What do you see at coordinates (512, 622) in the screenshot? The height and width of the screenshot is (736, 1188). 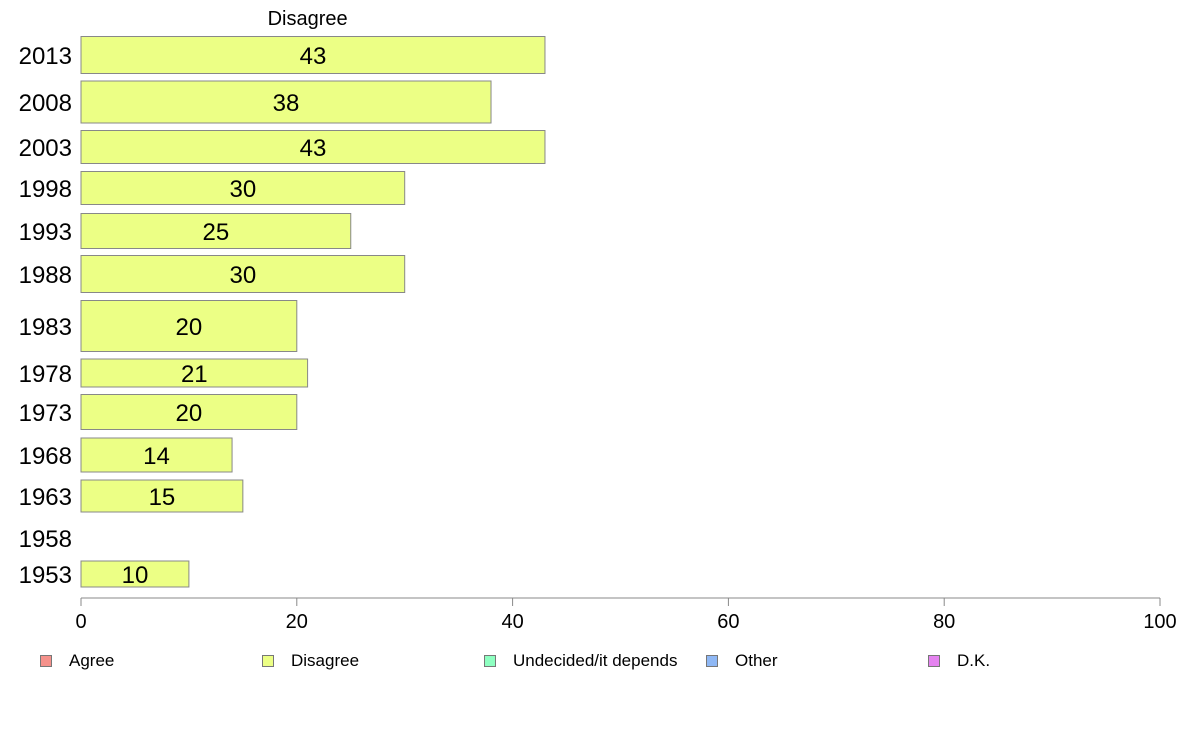 I see `x-tick-label: 40` at bounding box center [512, 622].